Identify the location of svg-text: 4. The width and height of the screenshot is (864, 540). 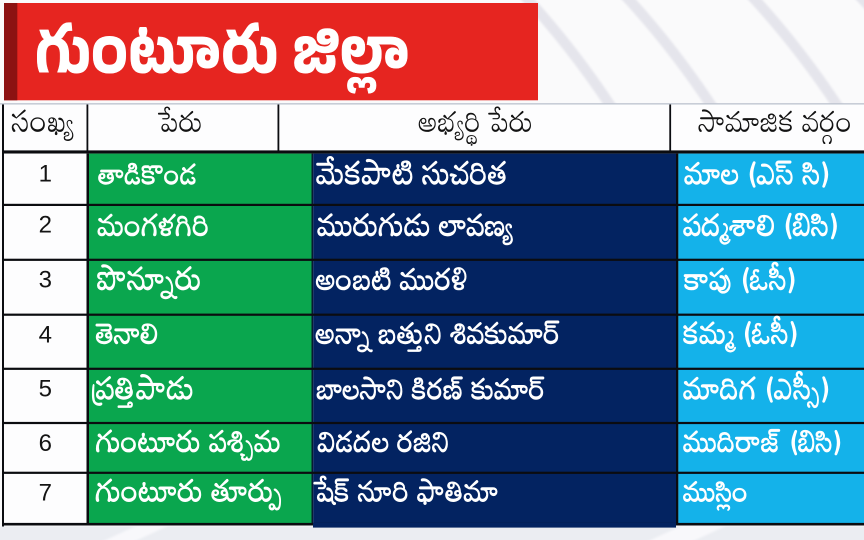
(45, 335).